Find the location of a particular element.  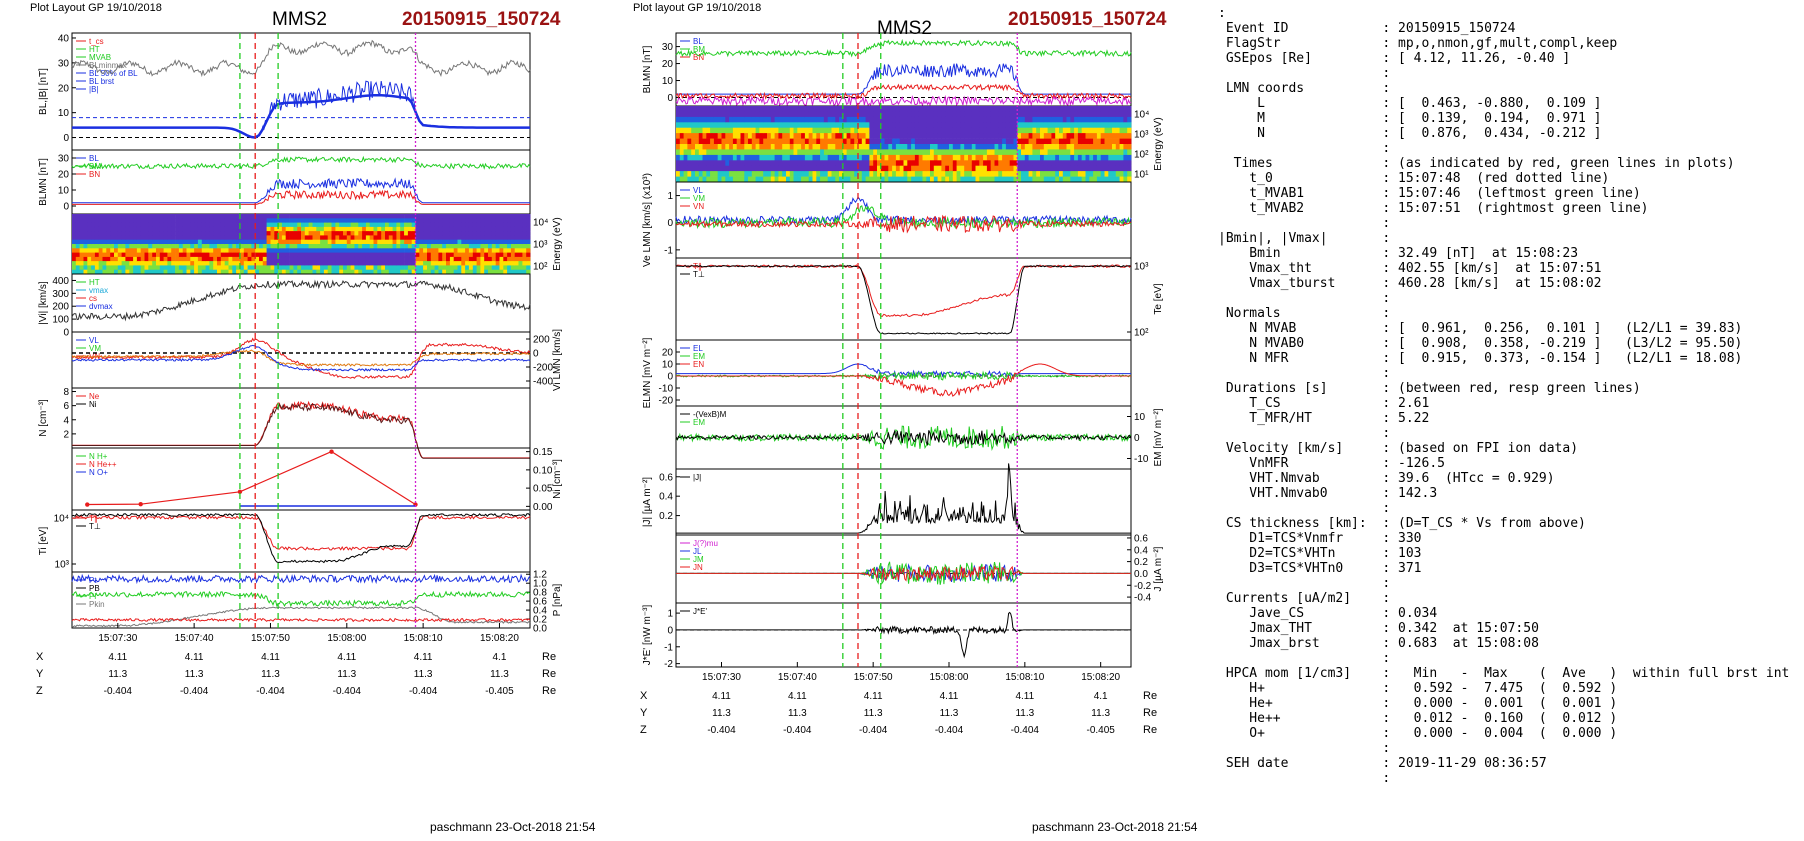

legend-entry: VN is located at coordinates (698, 206).